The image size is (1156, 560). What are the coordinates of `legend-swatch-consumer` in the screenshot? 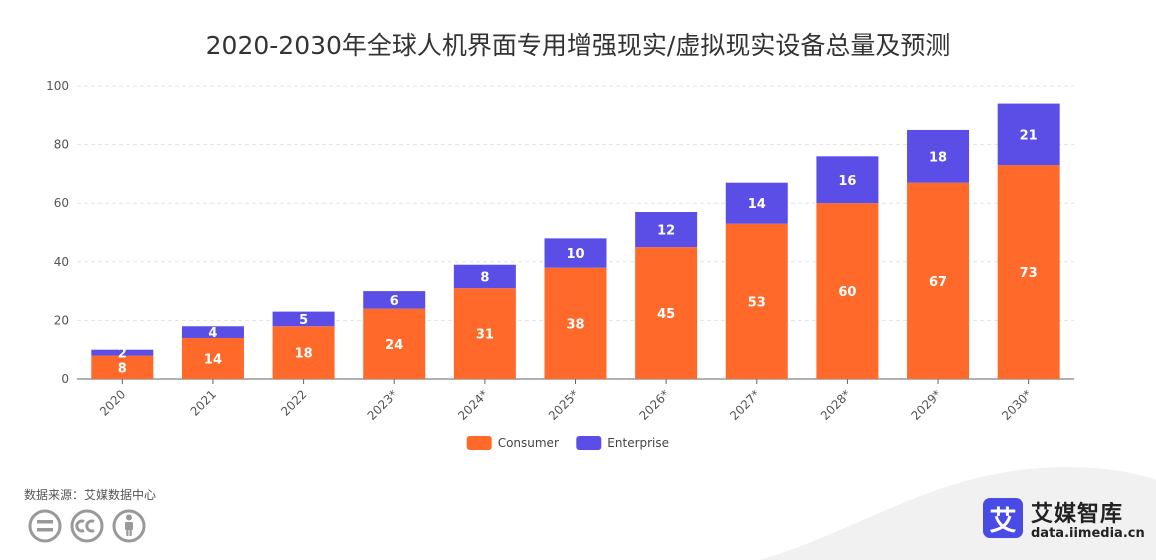 It's located at (479, 443).